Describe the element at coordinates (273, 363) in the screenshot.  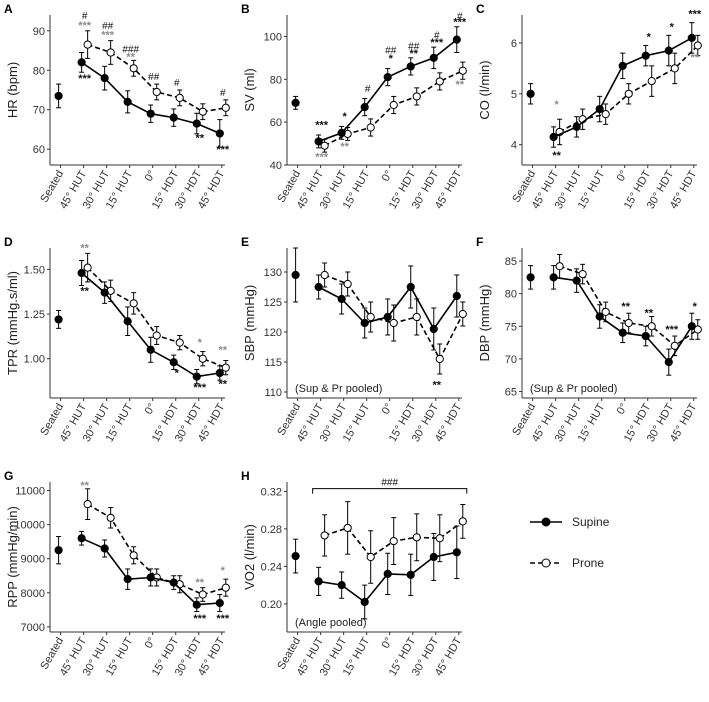
I see `y-tick-label: 115` at that location.